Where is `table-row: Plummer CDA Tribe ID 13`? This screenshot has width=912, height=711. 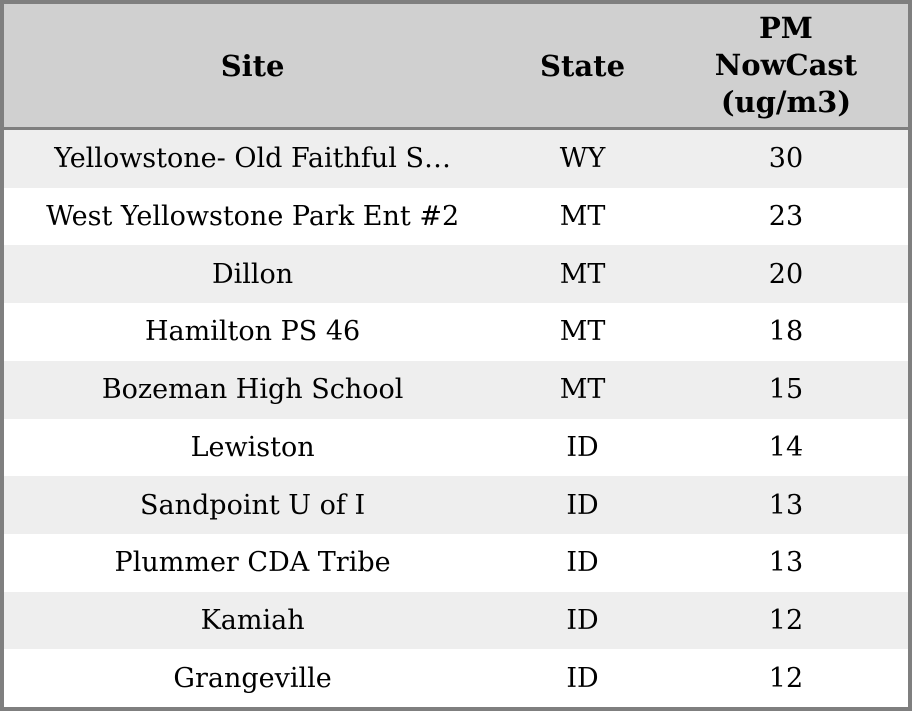
table-row: Plummer CDA Tribe ID 13 is located at coordinates (456, 562).